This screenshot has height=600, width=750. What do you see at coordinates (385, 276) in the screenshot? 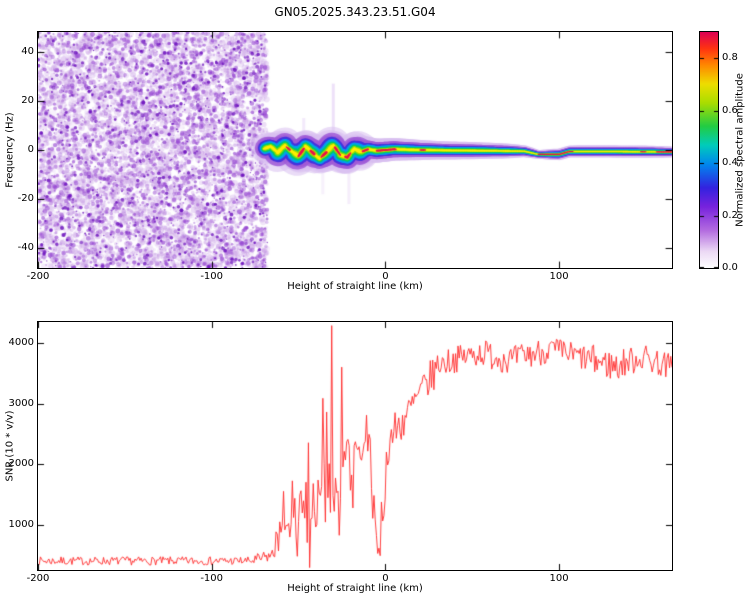
I see `spectrogram-x-tick-label: 0` at bounding box center [385, 276].